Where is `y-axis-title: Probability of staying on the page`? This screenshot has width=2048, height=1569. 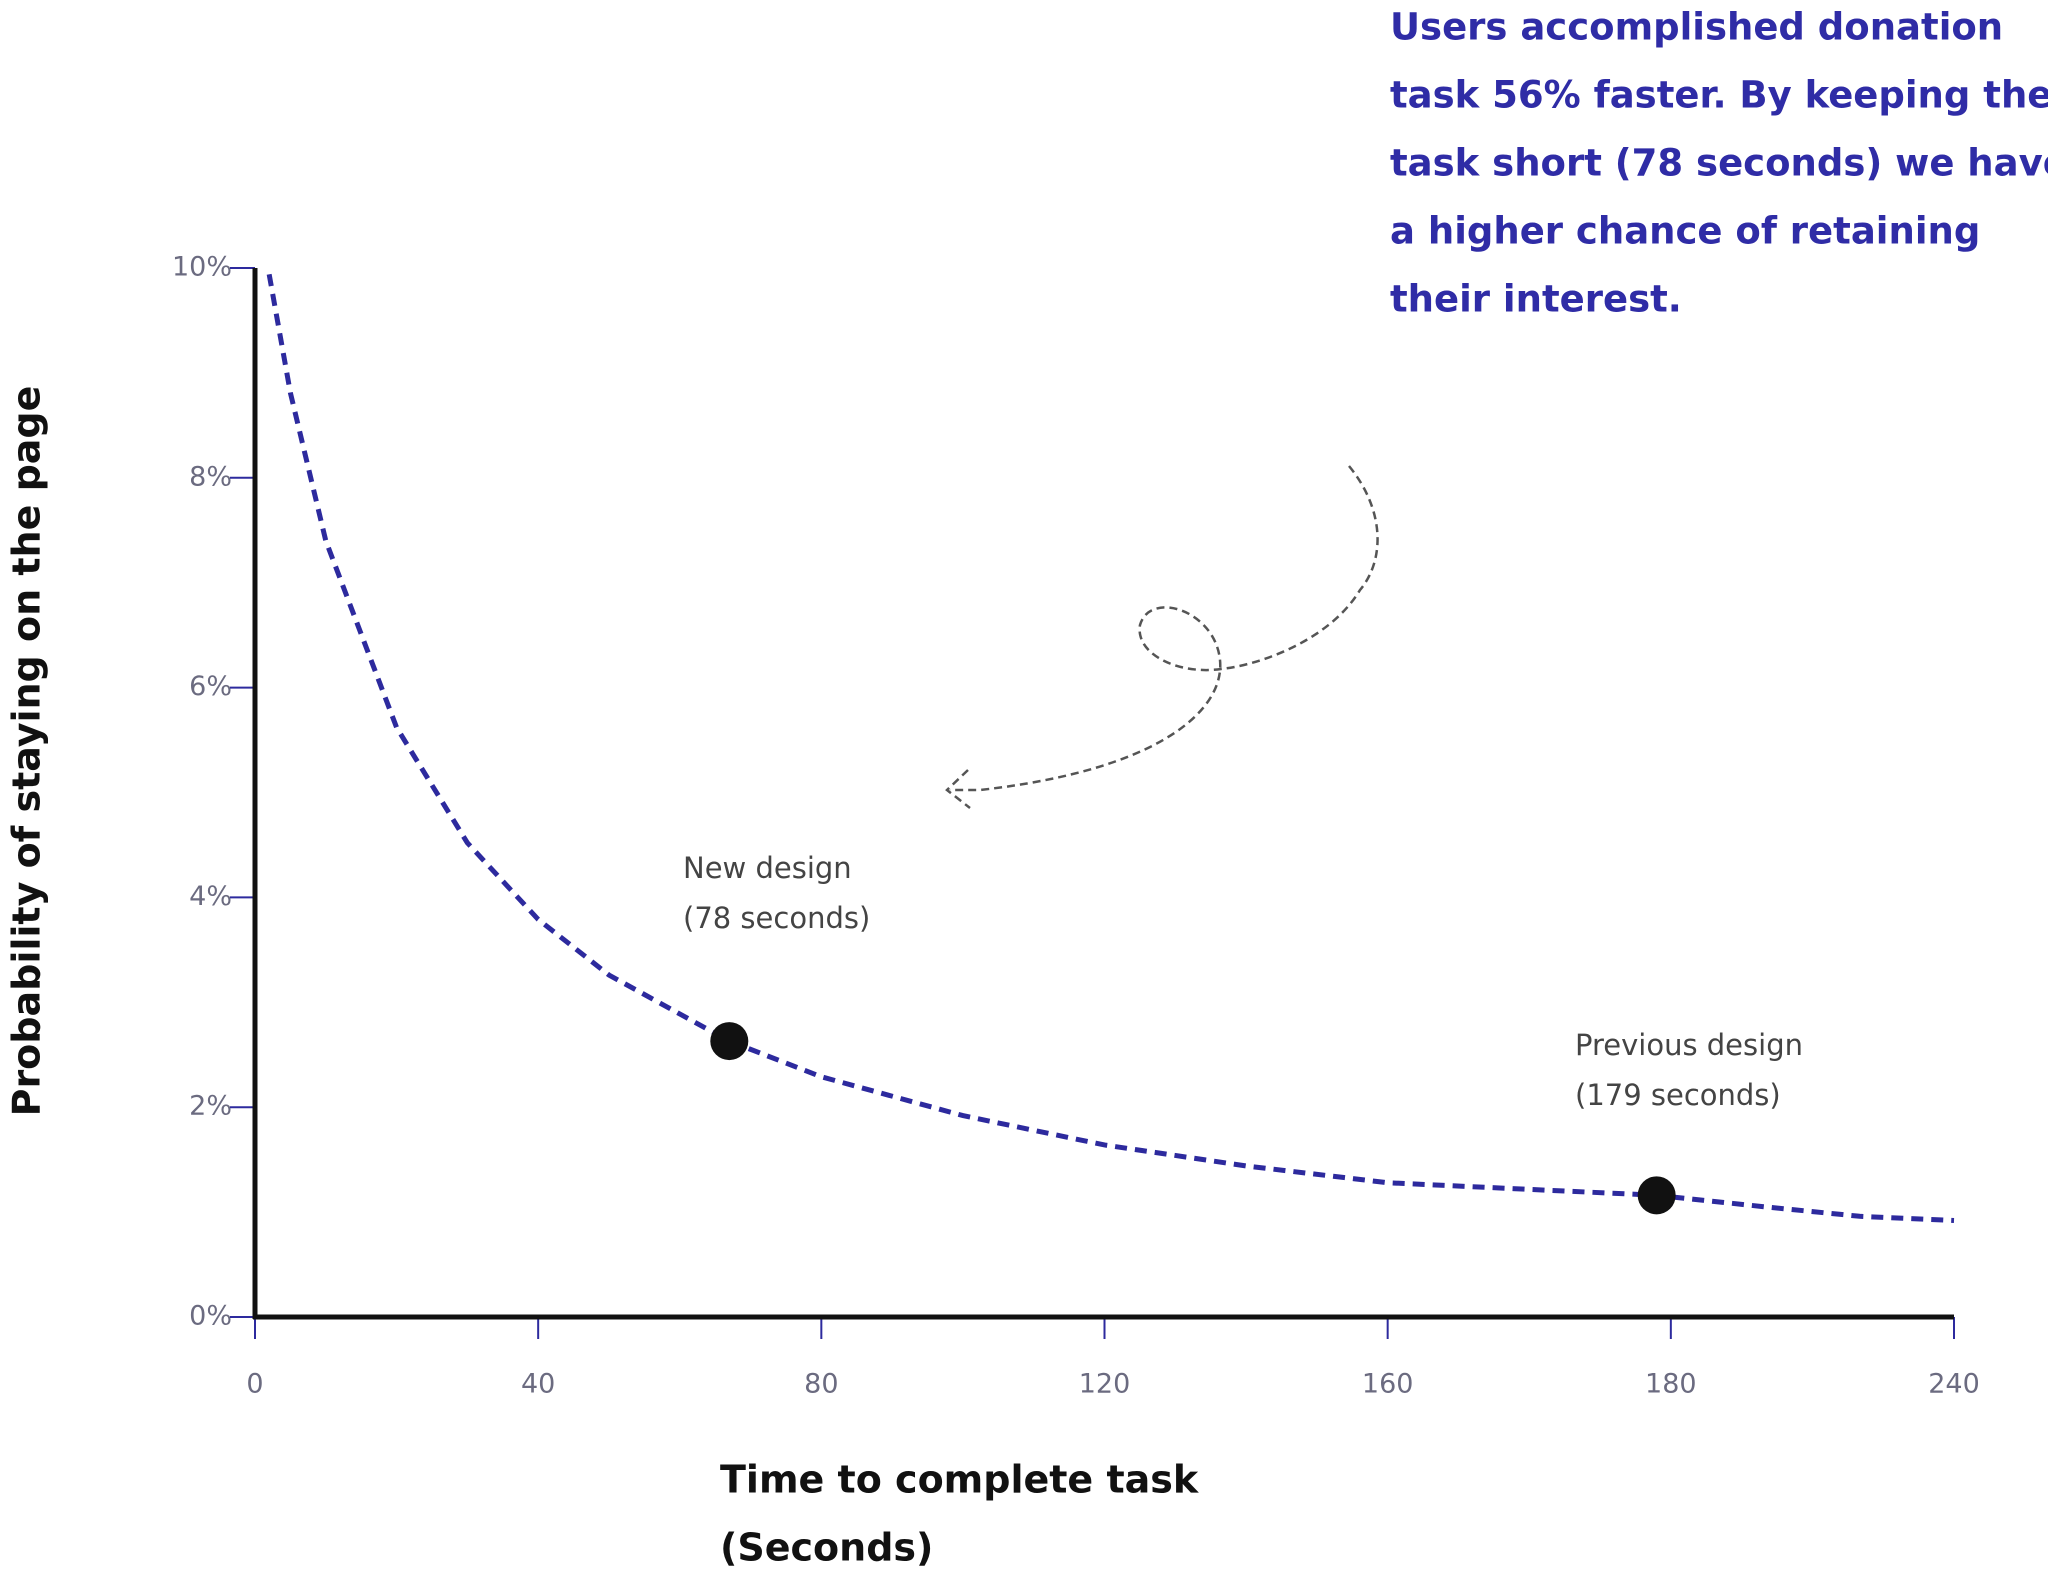 y-axis-title: Probability of staying on the page is located at coordinates (27, 751).